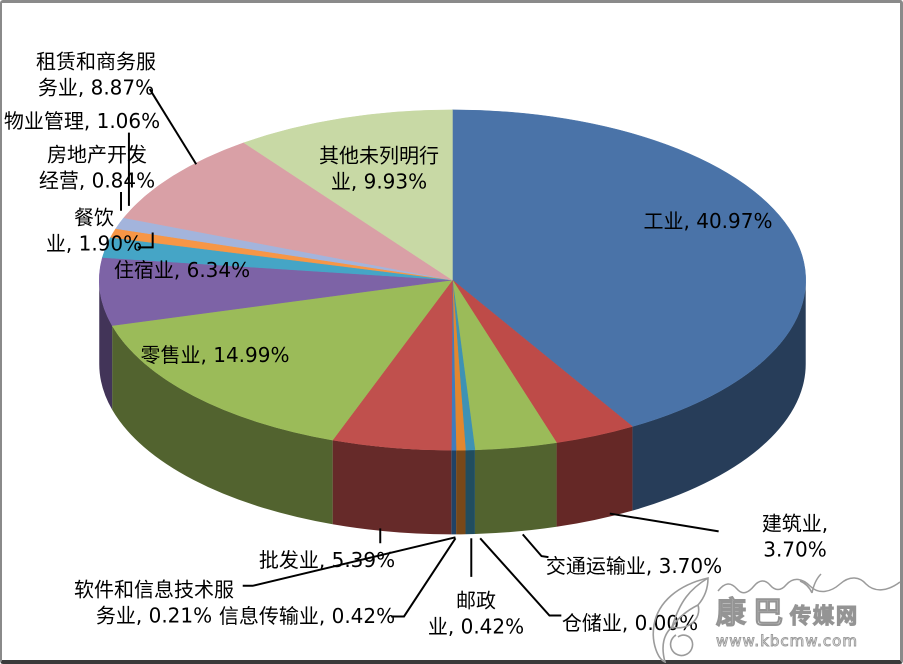 The height and width of the screenshot is (664, 903). Describe the element at coordinates (222, 425) in the screenshot. I see `pie-slice-side-retail` at that location.